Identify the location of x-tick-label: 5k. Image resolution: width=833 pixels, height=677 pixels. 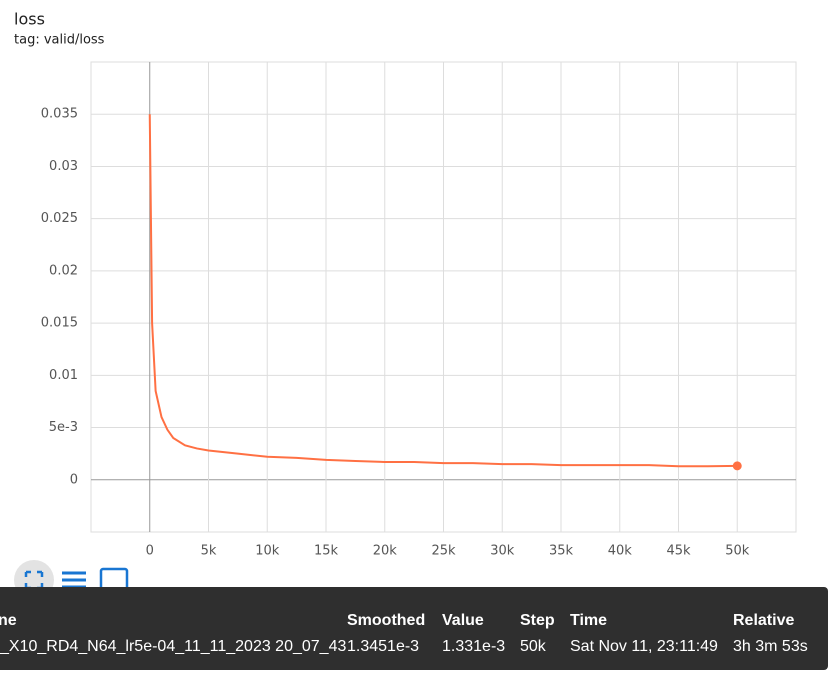
(209, 551).